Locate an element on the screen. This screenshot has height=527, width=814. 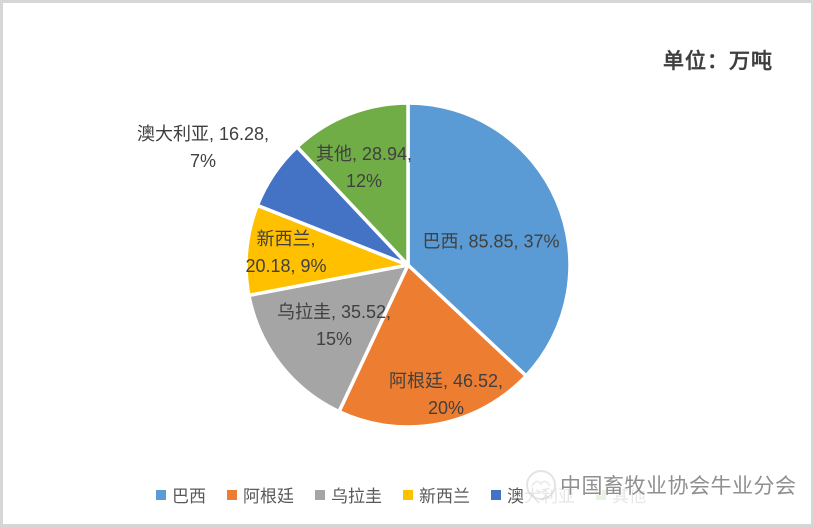
slice-label-australia: 澳大利亚, 16.28, 7% is located at coordinates (203, 147).